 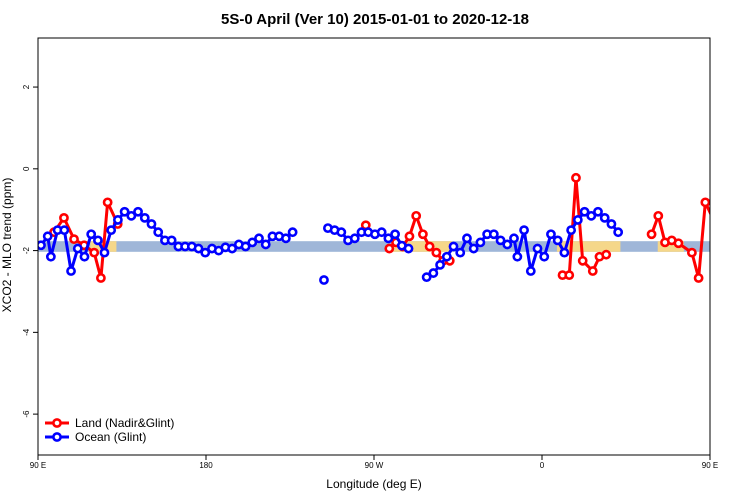 What do you see at coordinates (110, 437) in the screenshot?
I see `legend-label: Ocean (Glint)` at bounding box center [110, 437].